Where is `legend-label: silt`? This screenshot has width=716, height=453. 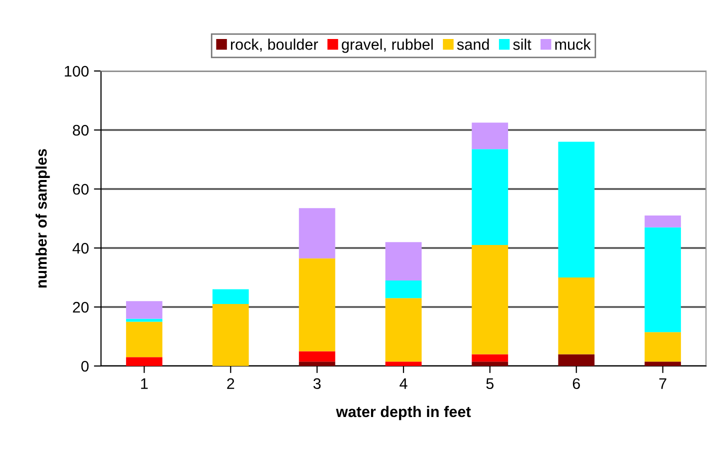
legend-label: silt is located at coordinates (522, 44).